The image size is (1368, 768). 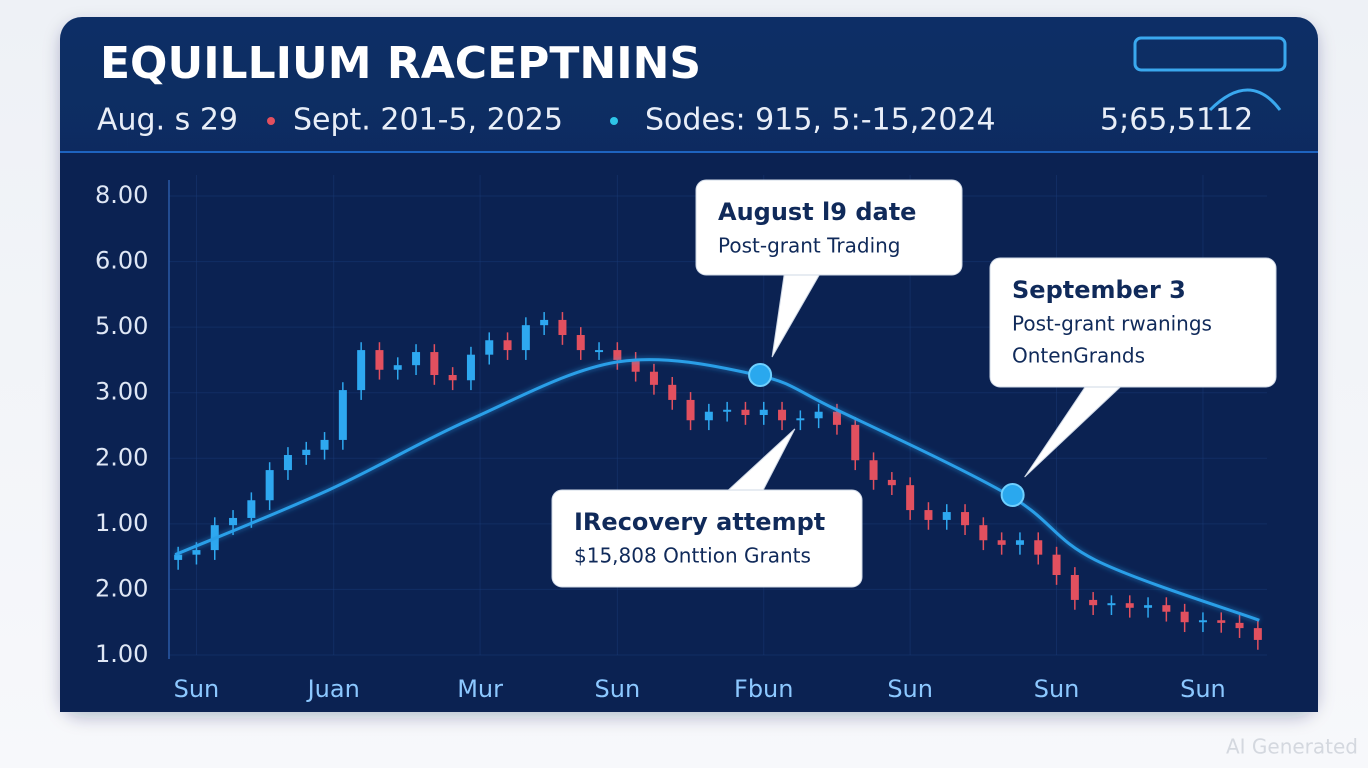 I want to click on annotation-text: Post-grant Trading, so click(x=809, y=246).